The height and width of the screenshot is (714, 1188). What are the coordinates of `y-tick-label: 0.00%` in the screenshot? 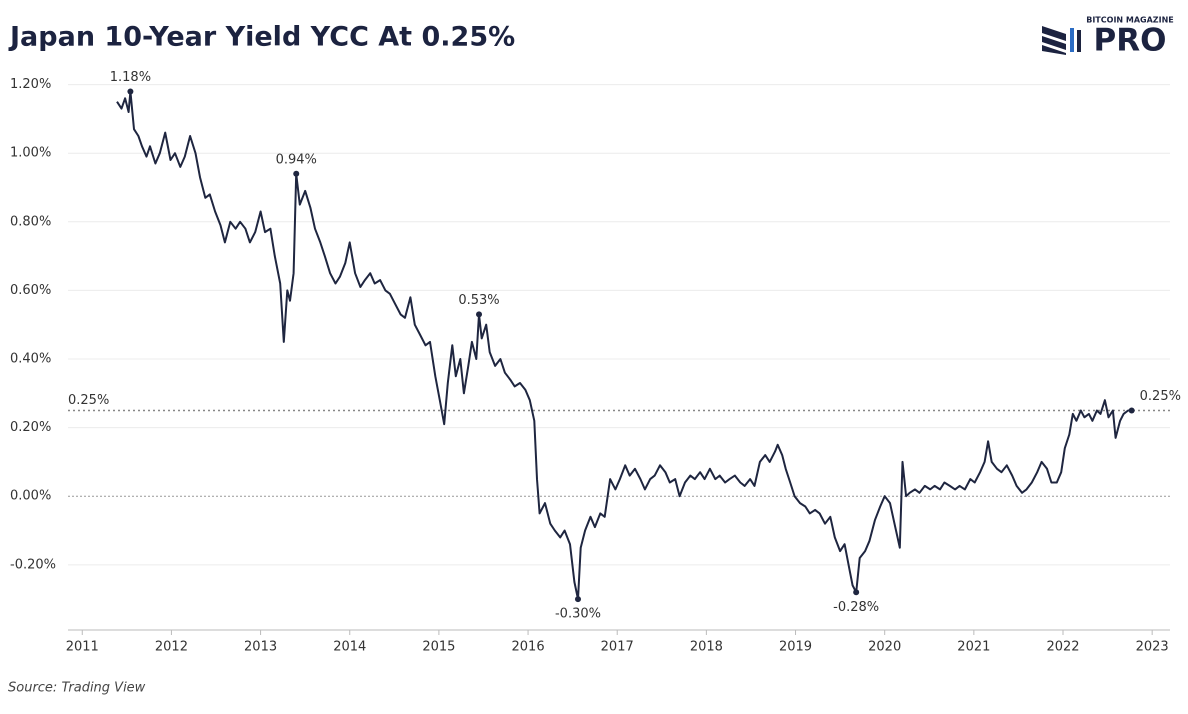 It's located at (30, 496).